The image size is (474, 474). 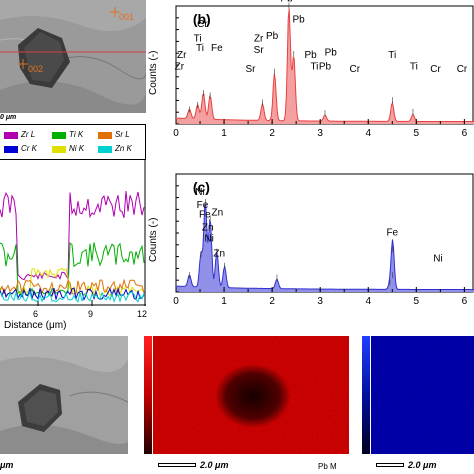 What do you see at coordinates (320, 133) in the screenshot?
I see `spectrum-b-x-tick-3: 3` at bounding box center [320, 133].